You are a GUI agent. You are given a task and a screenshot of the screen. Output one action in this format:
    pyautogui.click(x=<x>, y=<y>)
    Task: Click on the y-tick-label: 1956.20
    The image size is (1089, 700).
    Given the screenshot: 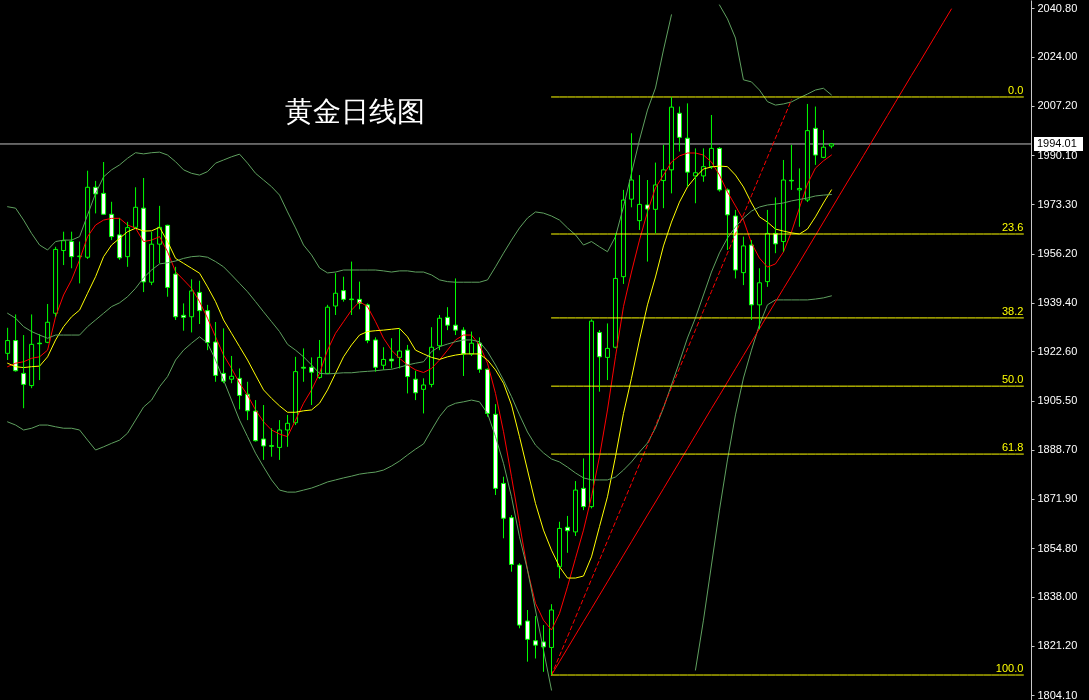 What is the action you would take?
    pyautogui.click(x=1057, y=253)
    